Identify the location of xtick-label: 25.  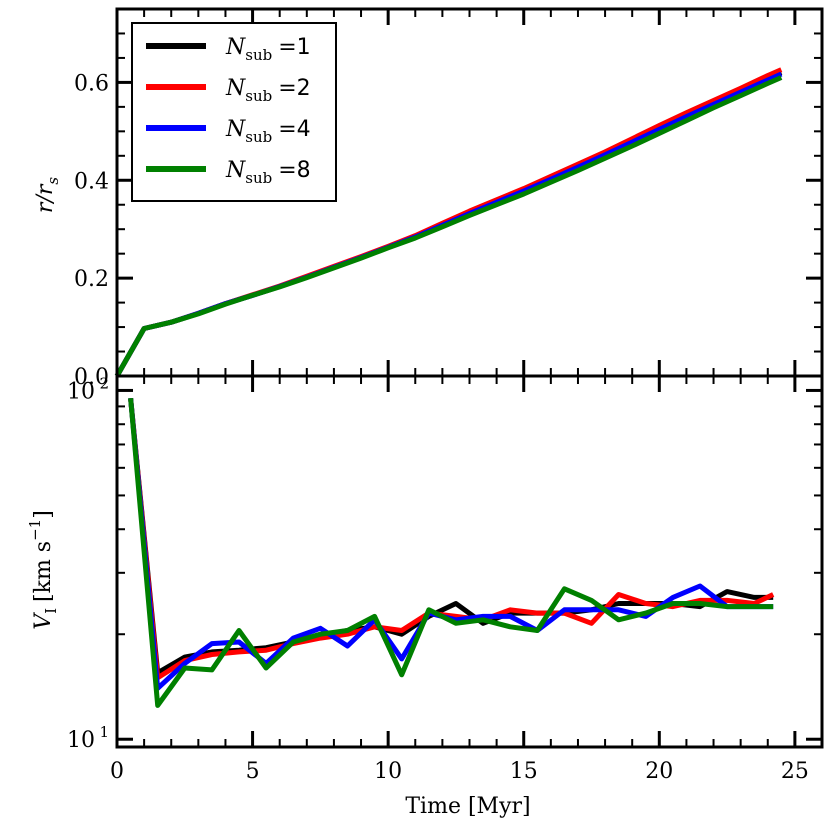
(795, 771).